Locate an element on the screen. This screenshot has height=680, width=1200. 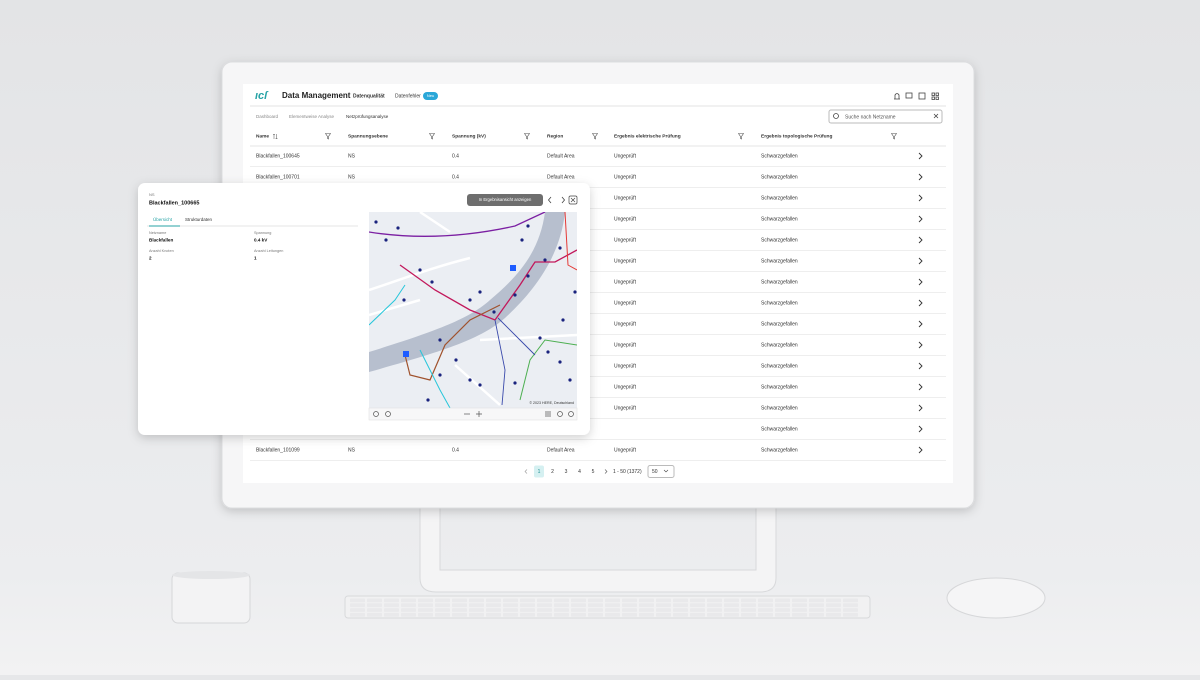
tab: Strukturdaten is located at coordinates (199, 219).